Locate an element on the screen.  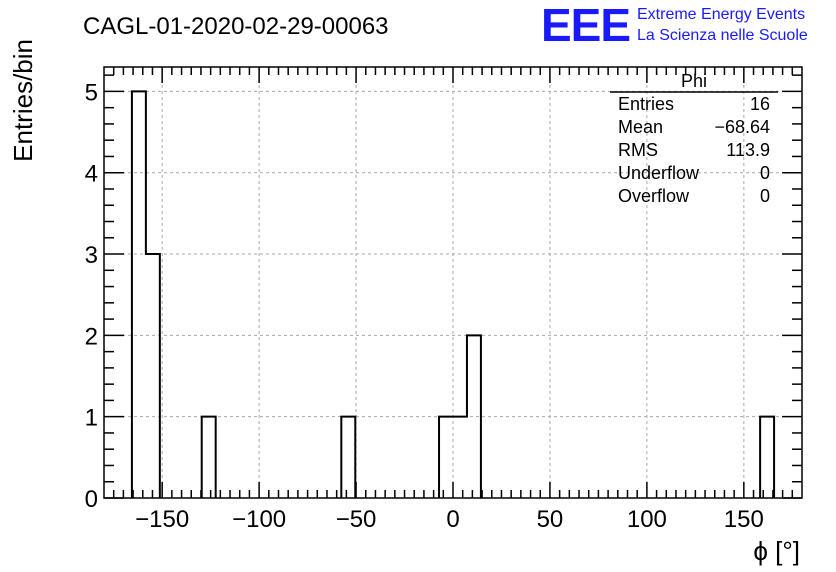
x-tick-label: 0 is located at coordinates (452, 519).